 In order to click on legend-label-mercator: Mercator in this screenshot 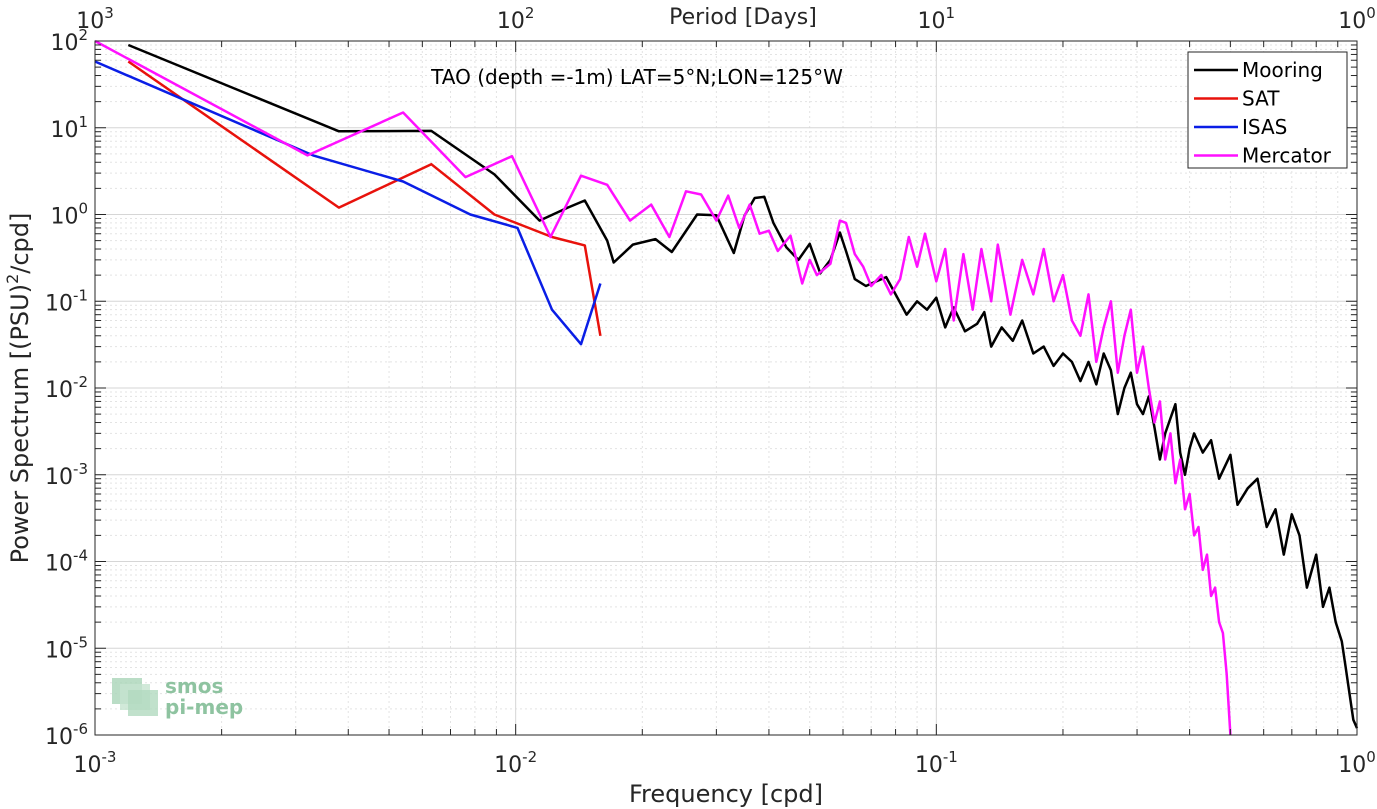, I will do `click(1287, 156)`.